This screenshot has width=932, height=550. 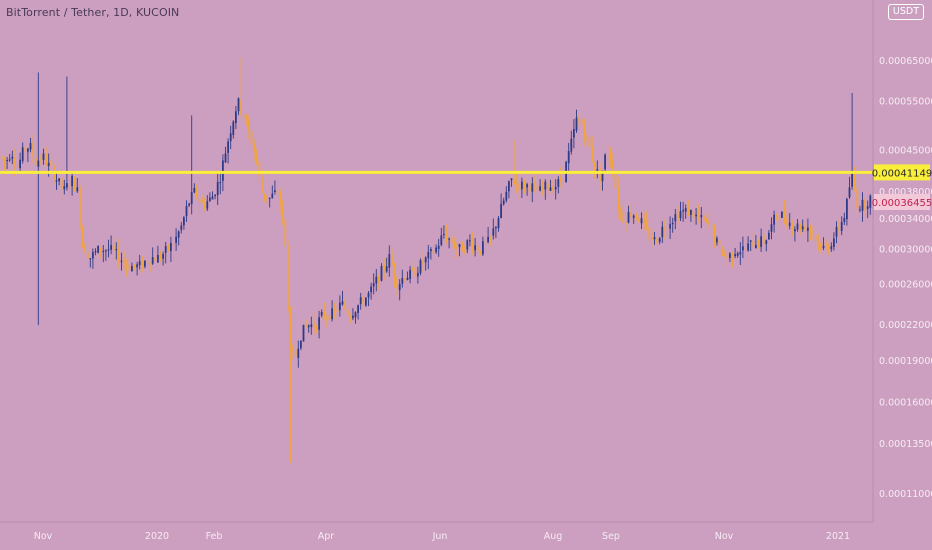 I want to click on price-tick-label: 0.00016000, so click(x=905, y=403).